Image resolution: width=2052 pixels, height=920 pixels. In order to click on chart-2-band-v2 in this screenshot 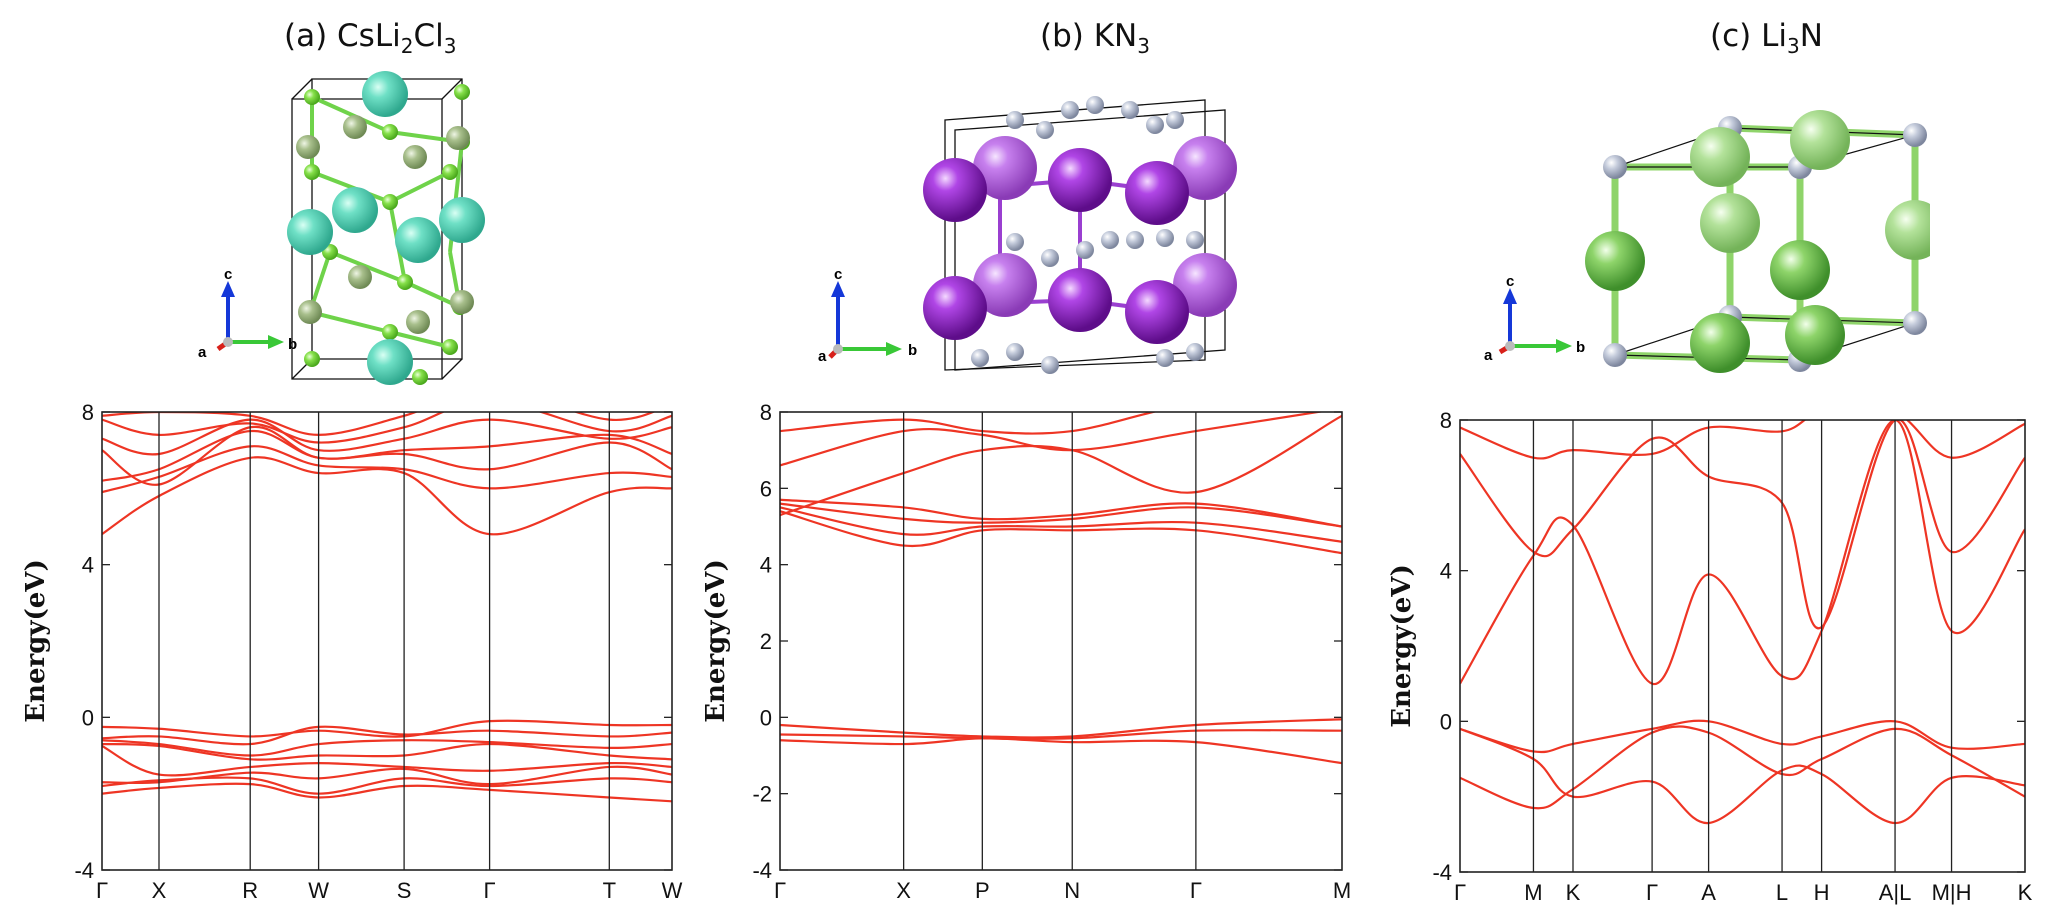, I will do `click(1742, 776)`.